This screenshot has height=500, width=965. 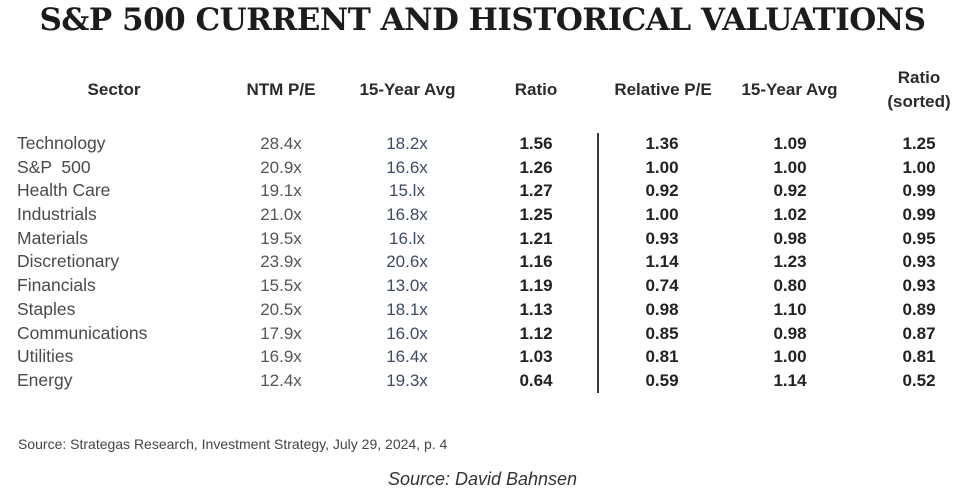 I want to click on cell-ntm-pe: 19.1x, so click(x=281, y=191).